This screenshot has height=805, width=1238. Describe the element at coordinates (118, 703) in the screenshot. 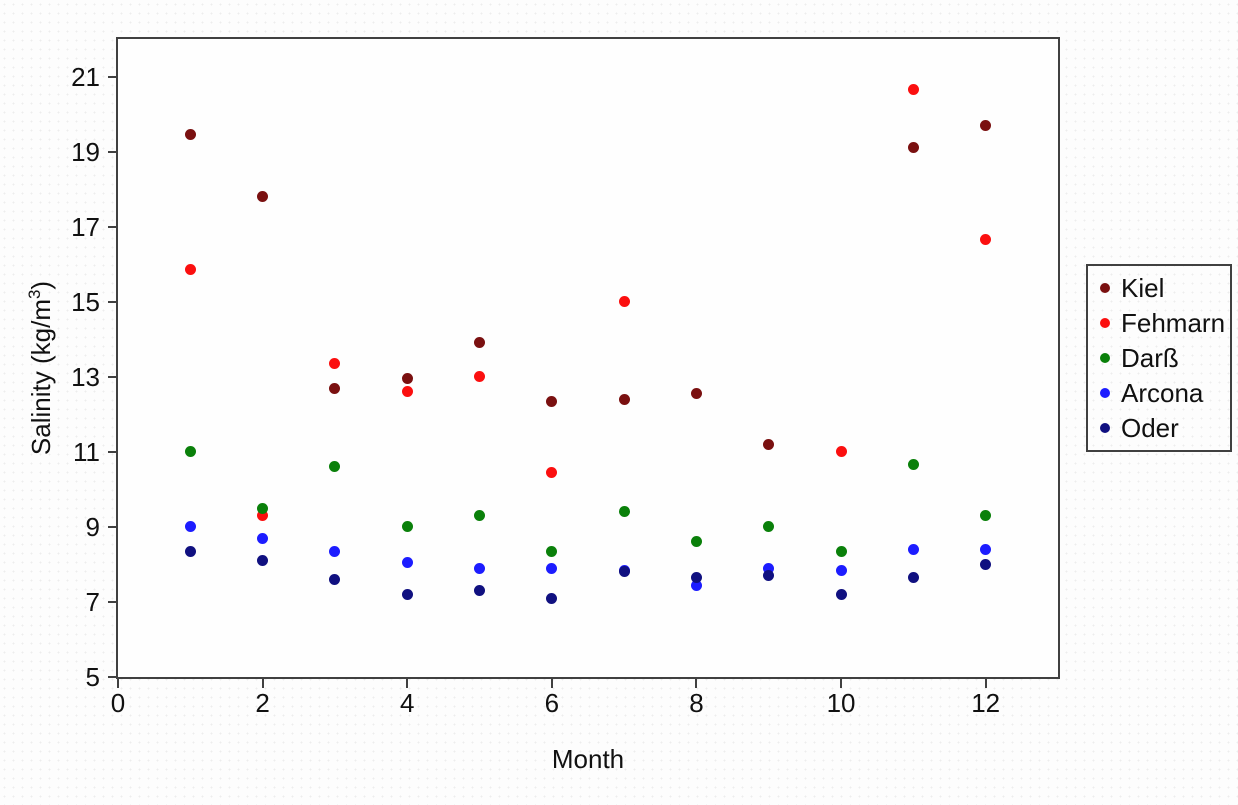

I see `x-axis-tick-label: 0` at that location.